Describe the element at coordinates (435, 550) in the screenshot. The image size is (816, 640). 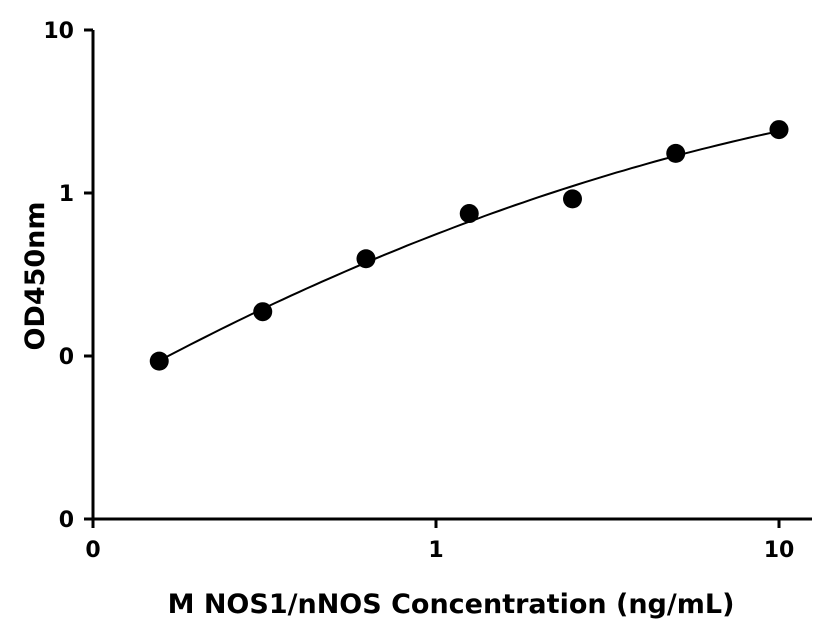
I see `x-tick-label: 1` at that location.